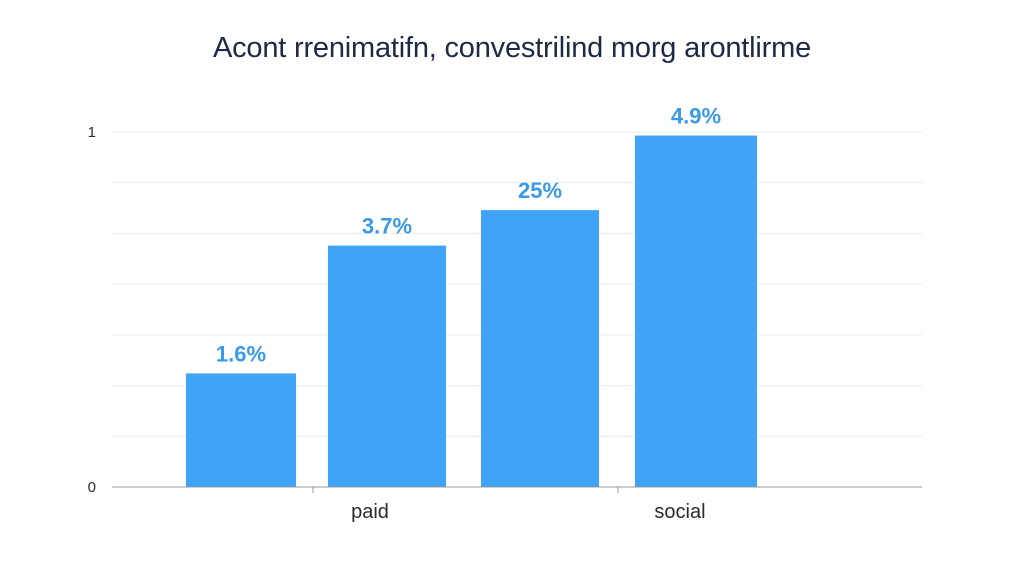 Image resolution: width=1024 pixels, height=585 pixels. Describe the element at coordinates (92, 132) in the screenshot. I see `y-tick-label: 1` at that location.